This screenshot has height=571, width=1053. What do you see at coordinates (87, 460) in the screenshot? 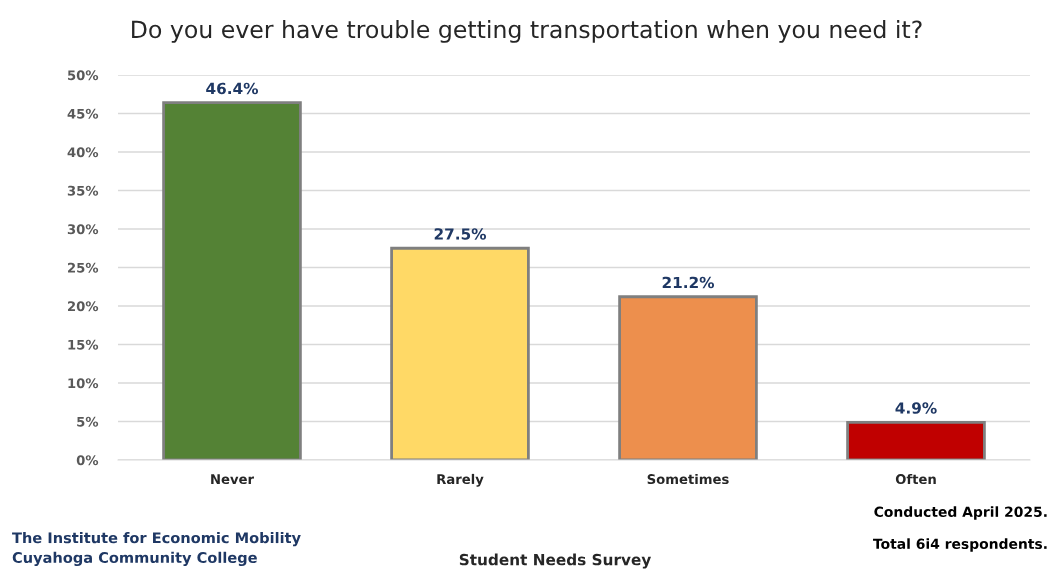
I see `y-tick-label: 0%` at bounding box center [87, 460].